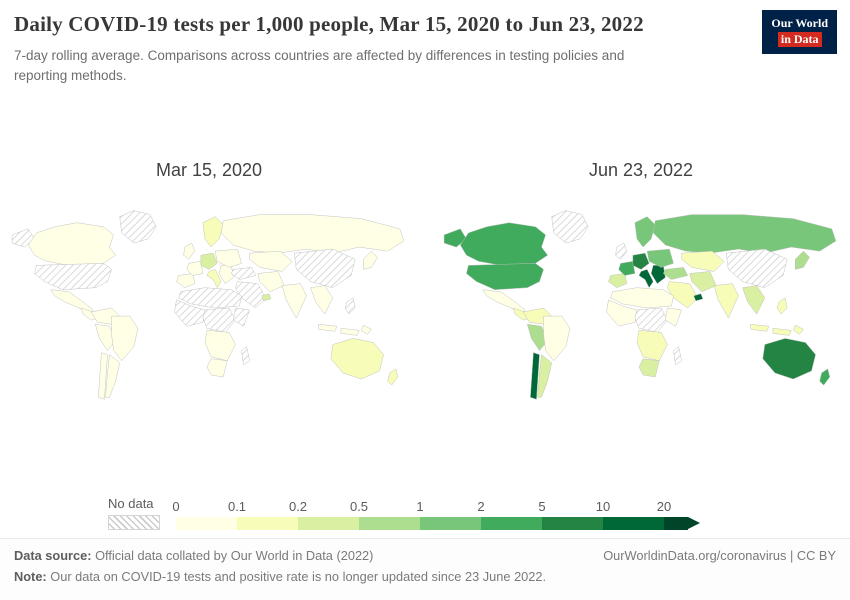 The height and width of the screenshot is (600, 850). What do you see at coordinates (209, 170) in the screenshot?
I see `map-date-label-2020: Mar 15, 2020` at bounding box center [209, 170].